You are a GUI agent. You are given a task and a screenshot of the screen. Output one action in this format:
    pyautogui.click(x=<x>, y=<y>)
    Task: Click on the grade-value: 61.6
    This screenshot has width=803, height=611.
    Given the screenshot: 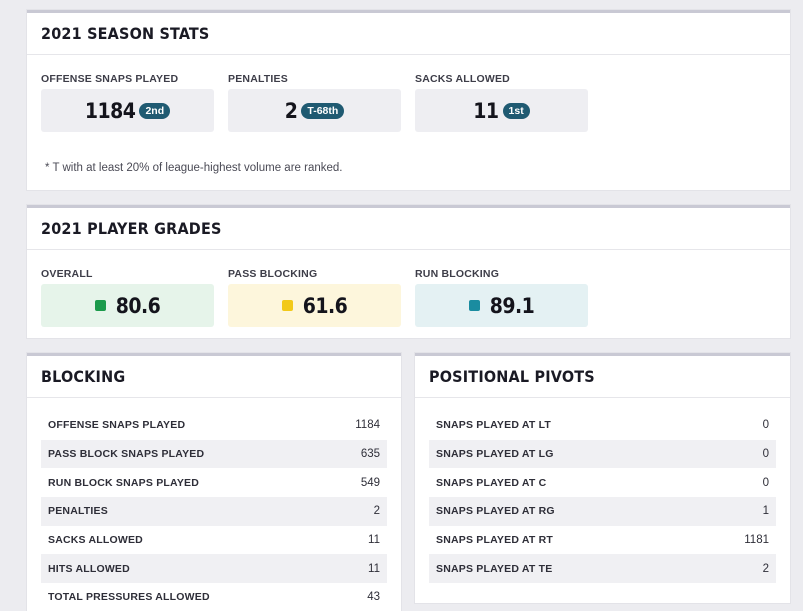 What is the action you would take?
    pyautogui.click(x=325, y=305)
    